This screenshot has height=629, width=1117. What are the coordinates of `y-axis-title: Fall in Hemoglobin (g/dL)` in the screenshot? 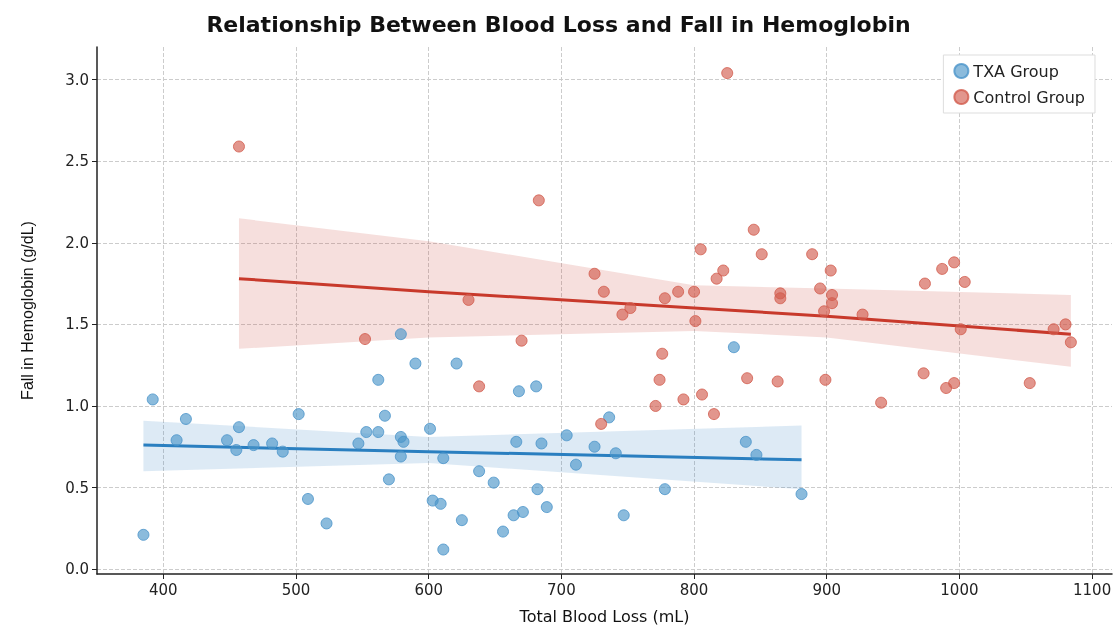 It's located at (27, 310).